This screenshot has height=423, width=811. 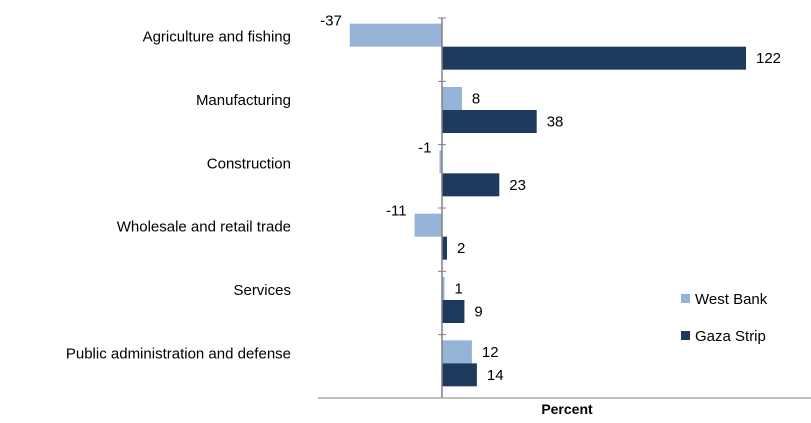 I want to click on data-label-gaza-strip: 9, so click(x=478, y=312).